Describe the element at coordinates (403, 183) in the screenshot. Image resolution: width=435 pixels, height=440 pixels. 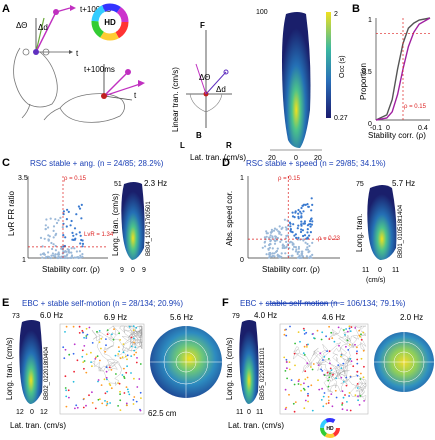
I see `d-heat-rate: 5.7 Hz` at that location.